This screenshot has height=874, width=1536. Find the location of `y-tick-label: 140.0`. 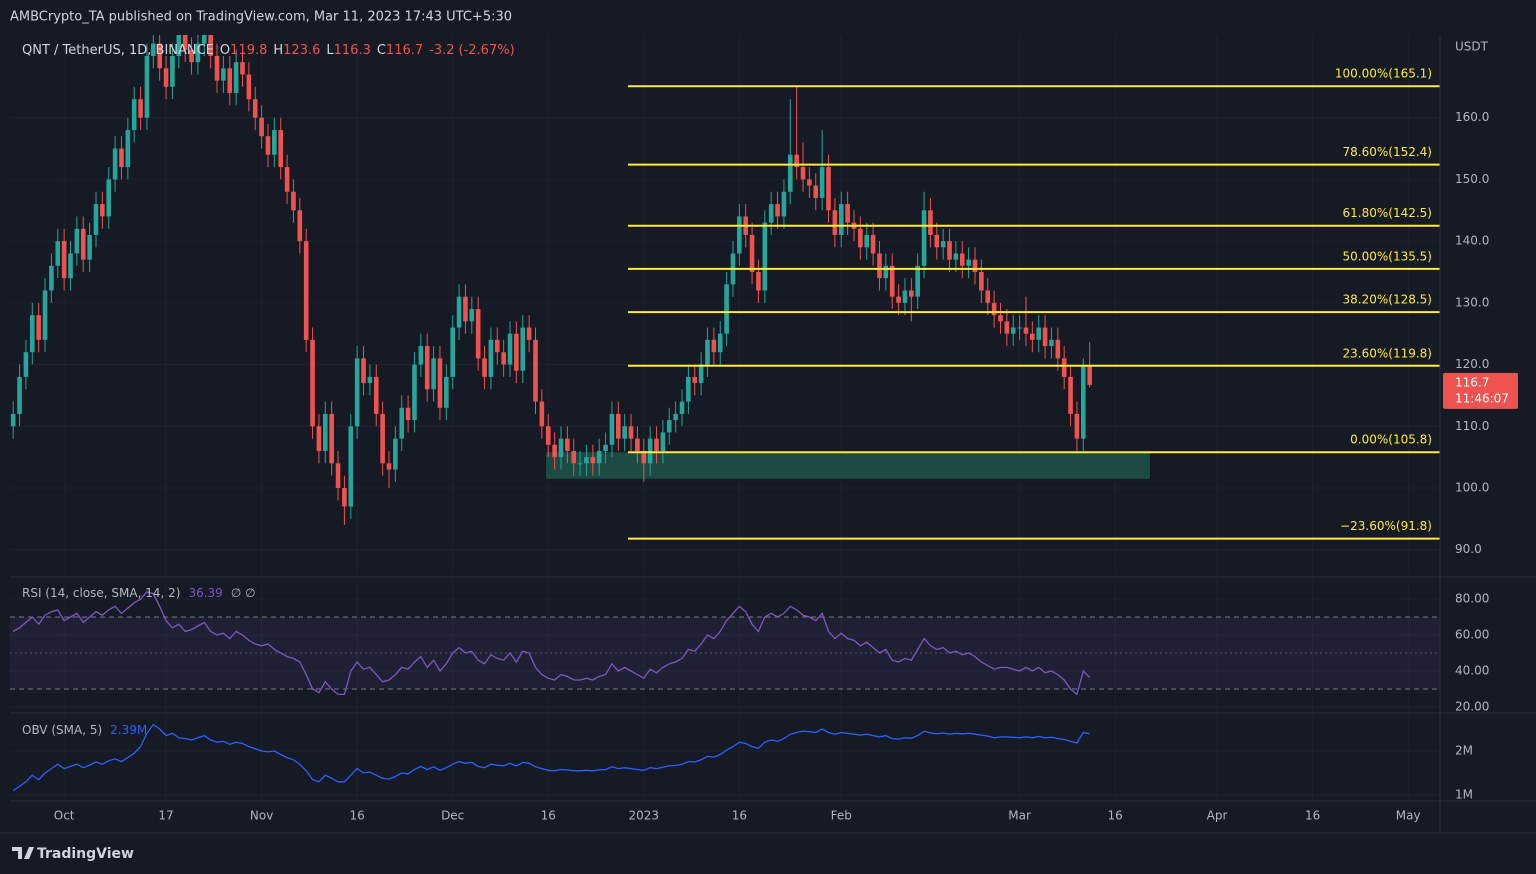

y-tick-label: 140.0 is located at coordinates (1472, 241).